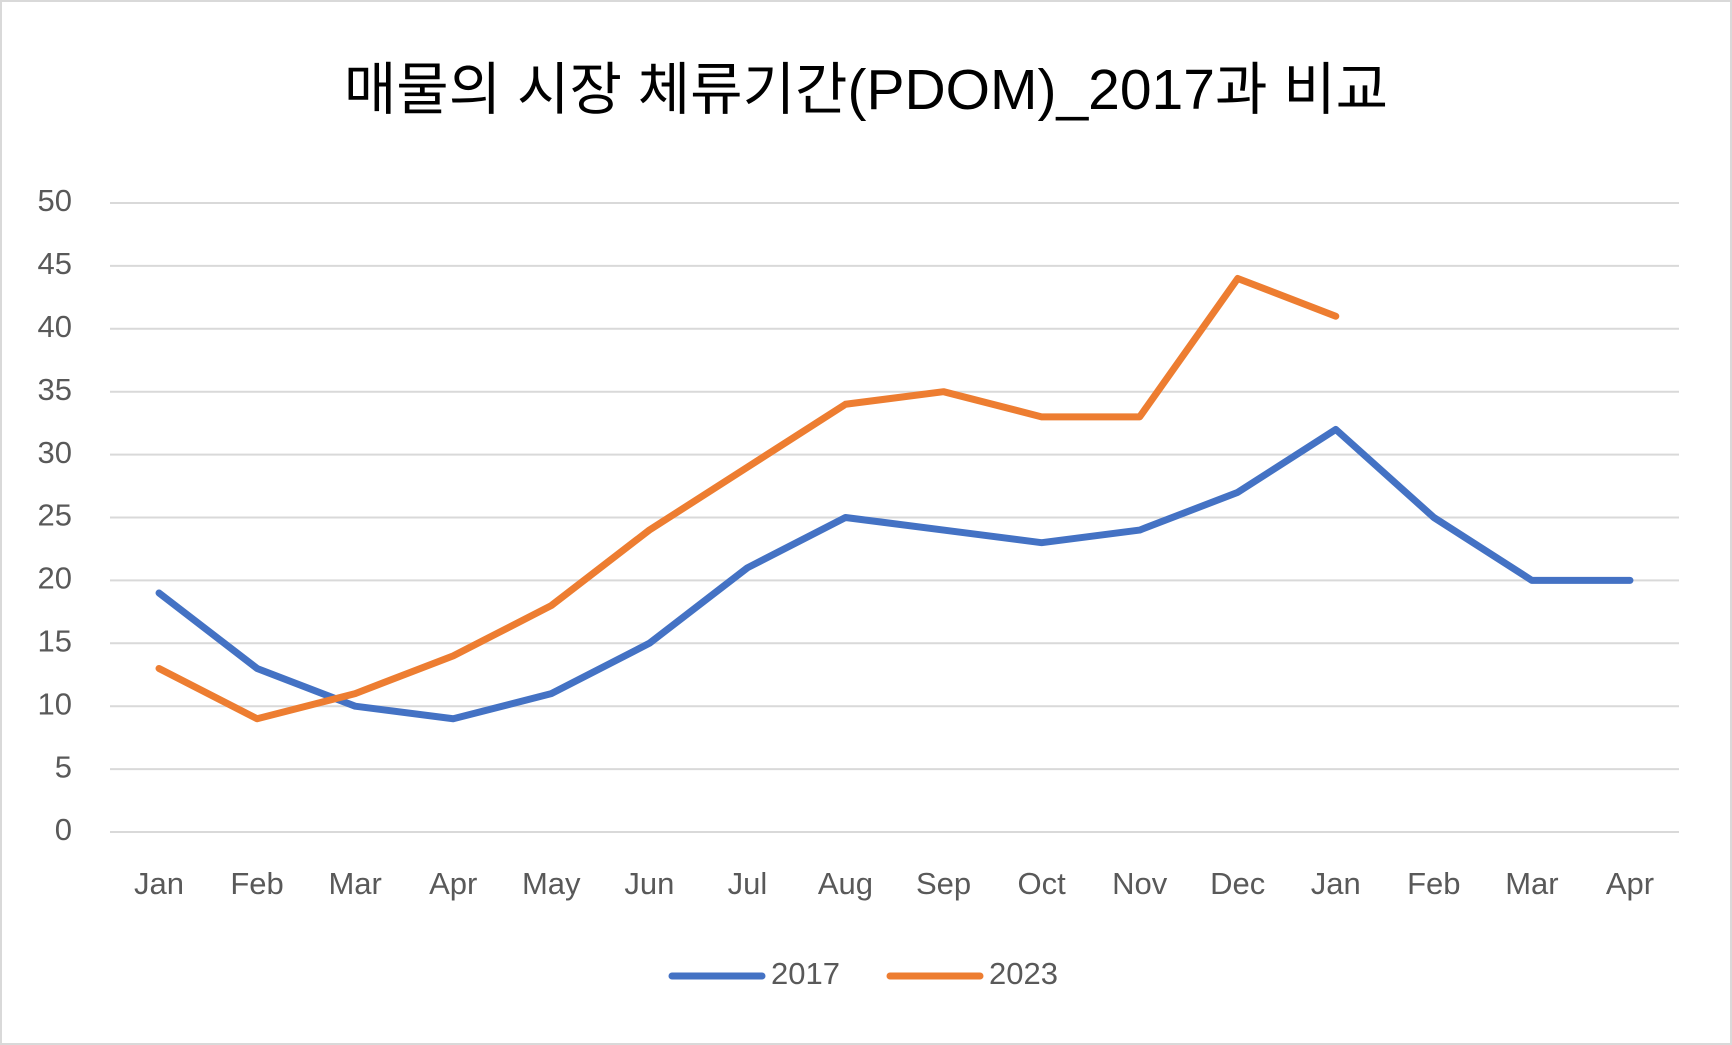  I want to click on y-tick-label: 50, so click(55, 200).